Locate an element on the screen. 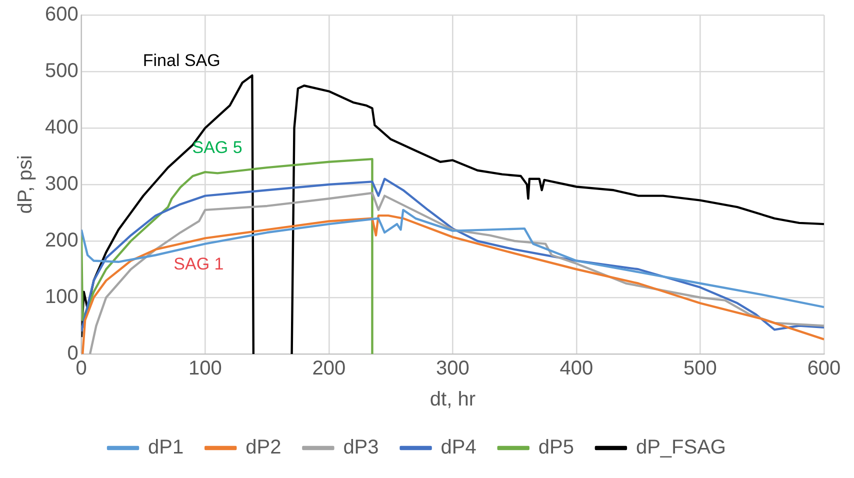 The height and width of the screenshot is (478, 854). legend-label: dP4 is located at coordinates (458, 447).